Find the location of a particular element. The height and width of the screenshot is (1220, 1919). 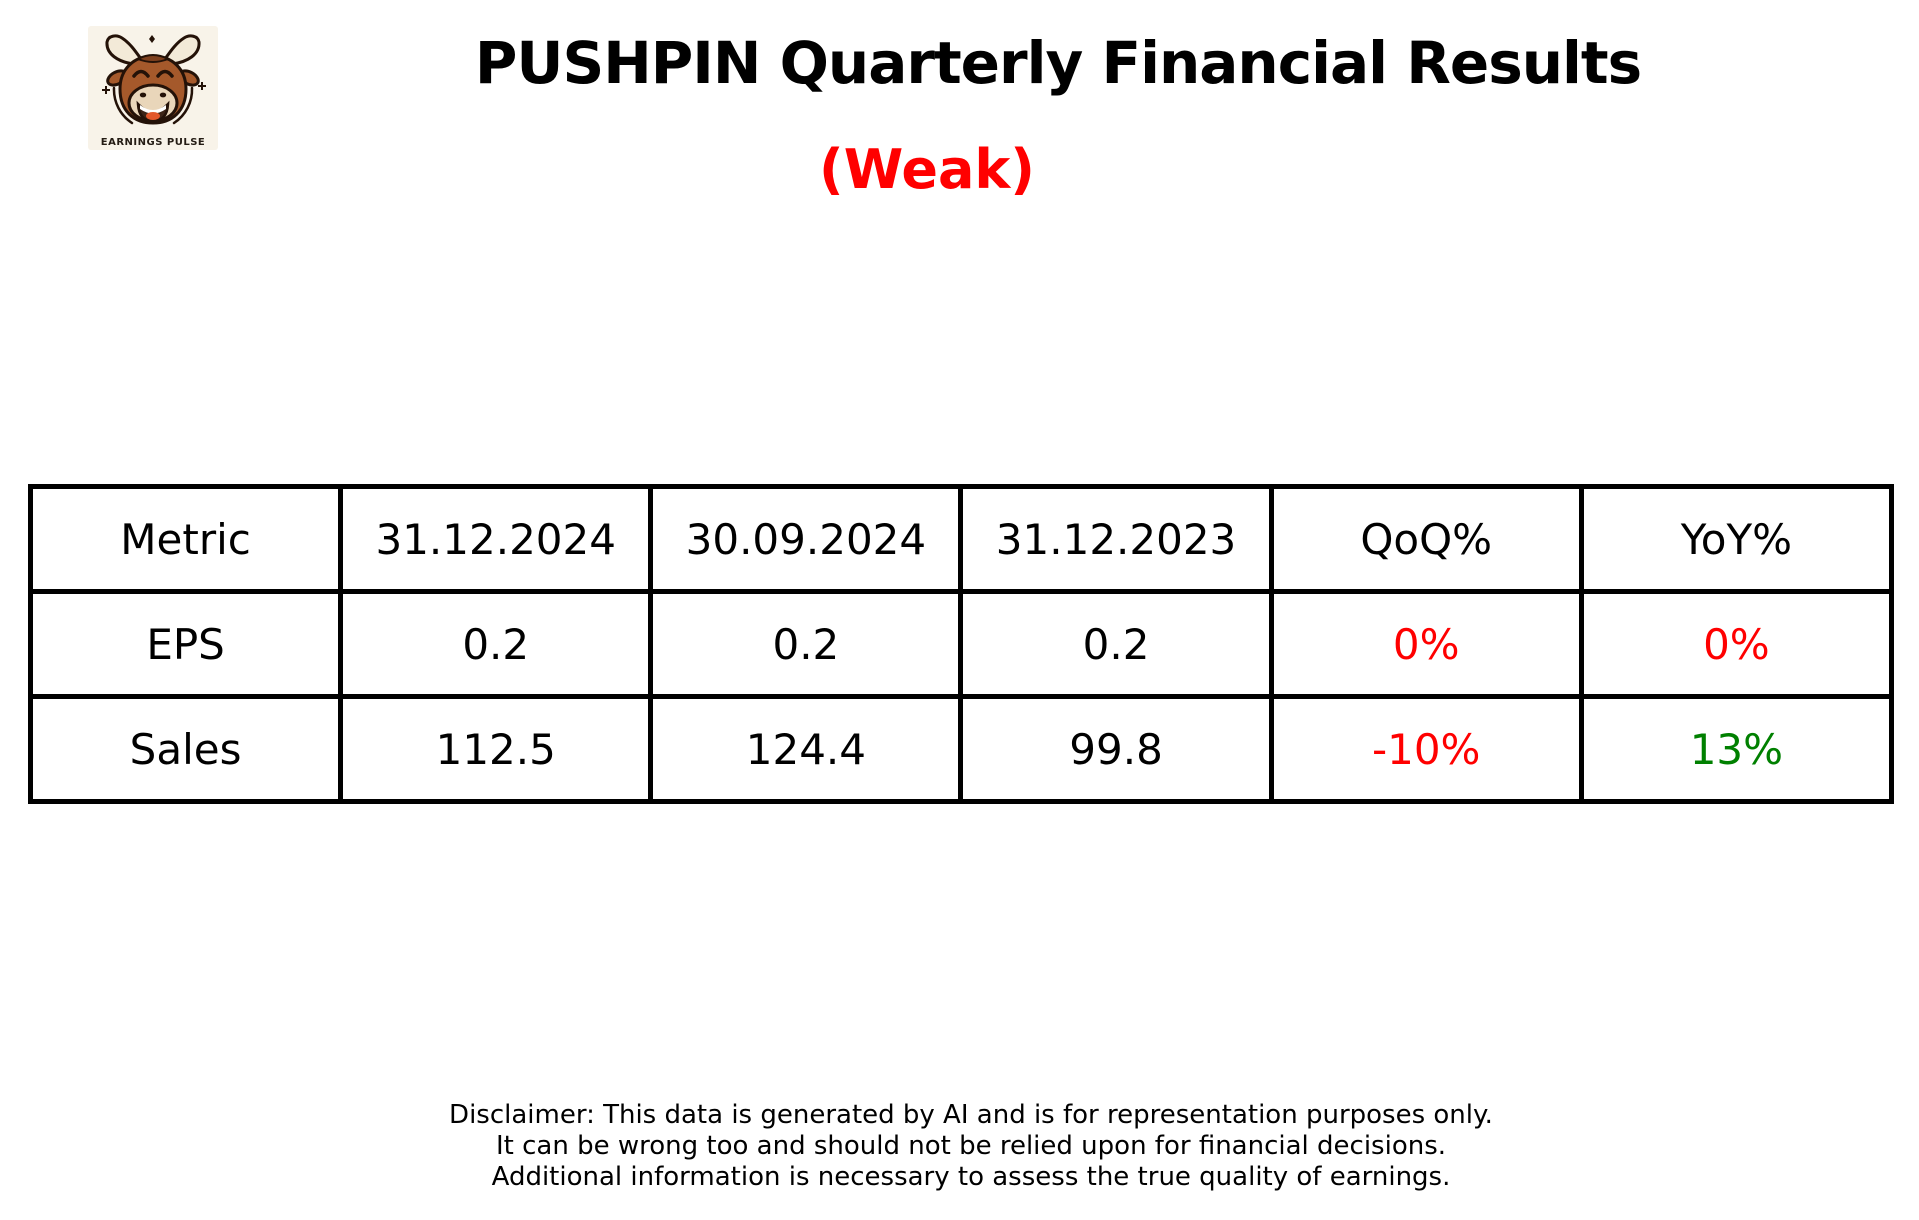

eps-qoq-cell: 0% is located at coordinates (1426, 644).